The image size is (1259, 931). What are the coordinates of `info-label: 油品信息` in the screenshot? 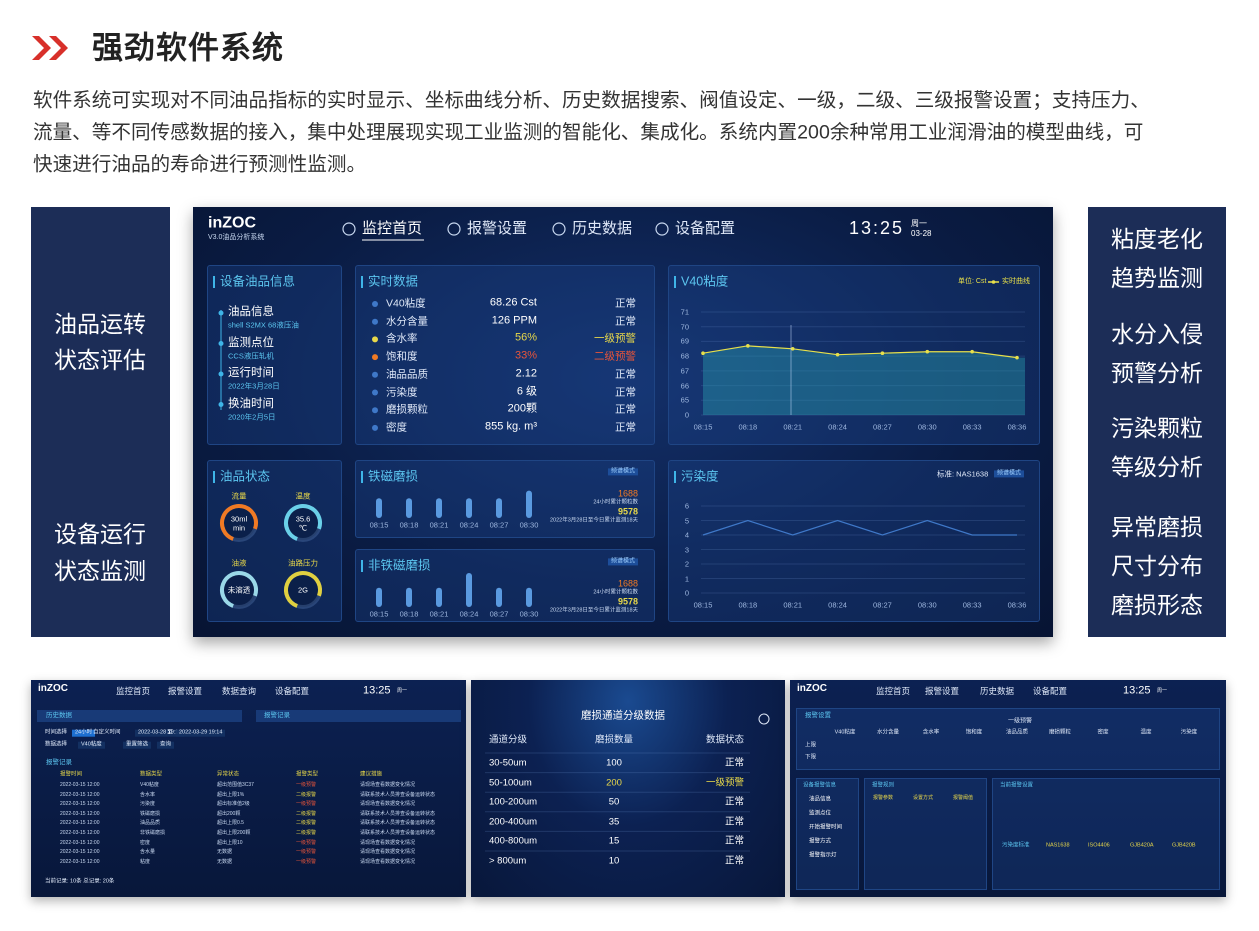 It's located at (251, 312).